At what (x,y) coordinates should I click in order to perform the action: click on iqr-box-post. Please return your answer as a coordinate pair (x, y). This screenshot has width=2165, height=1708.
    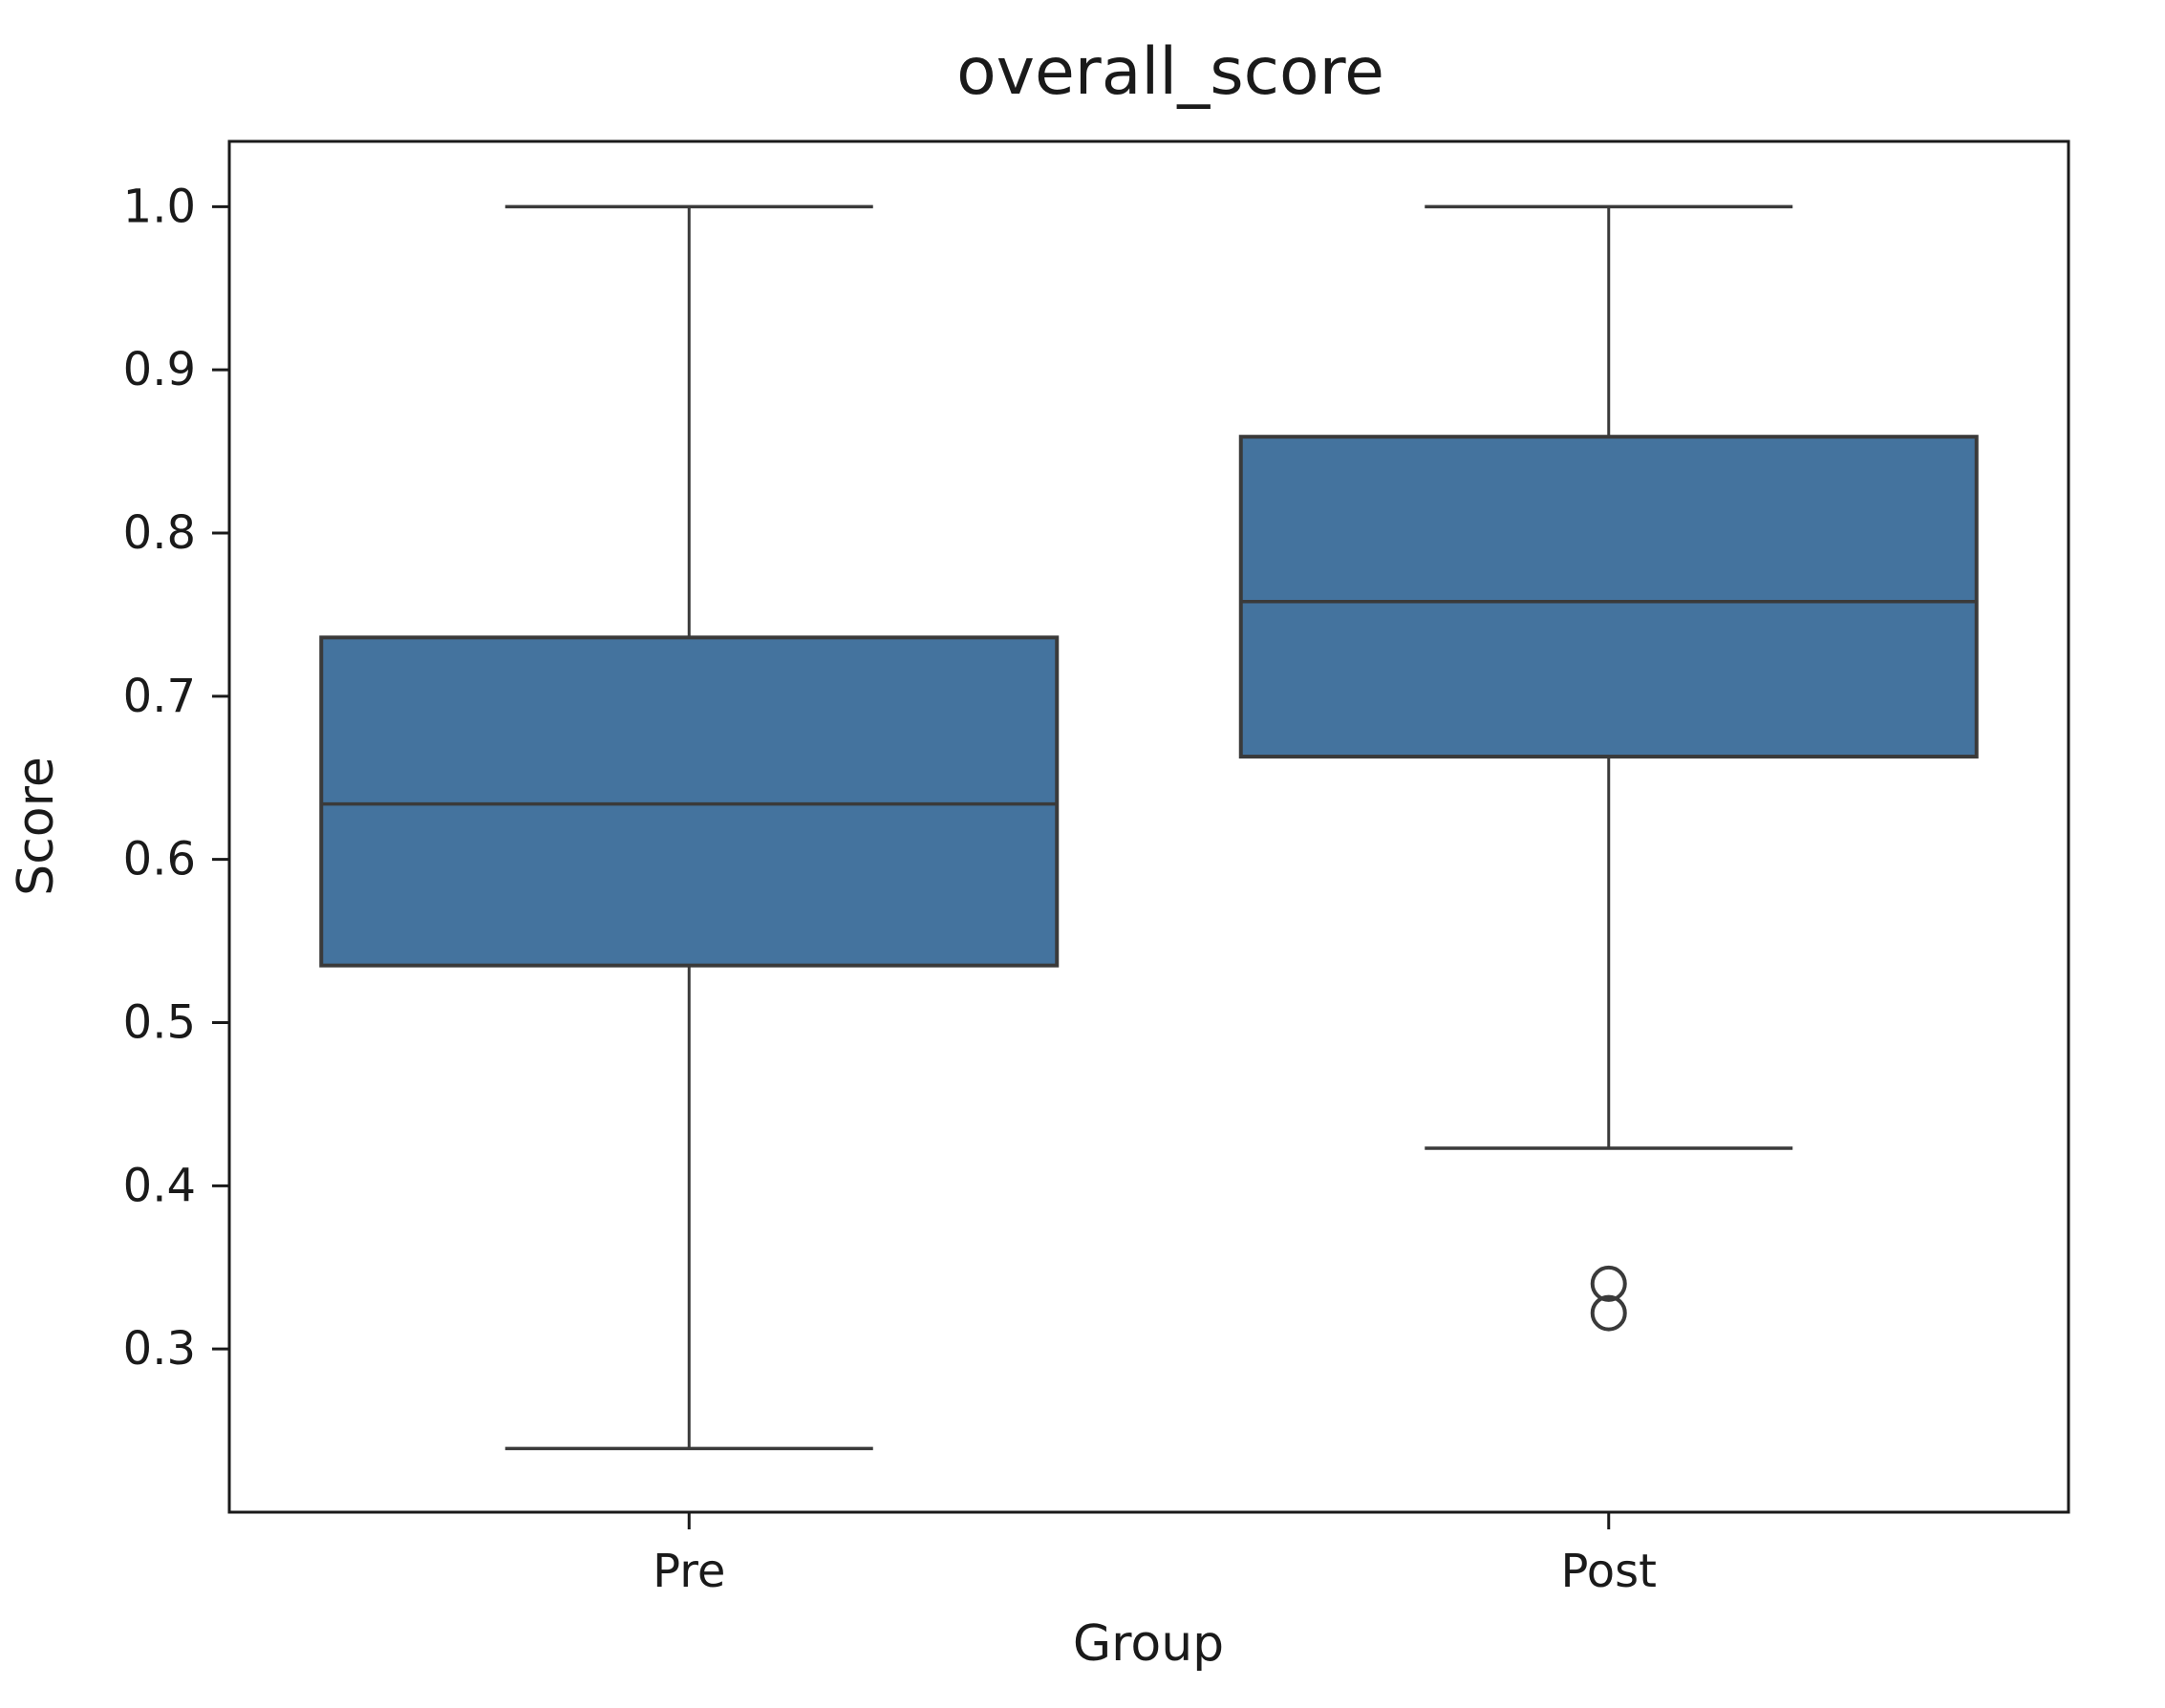
    Looking at the image, I should click on (1608, 597).